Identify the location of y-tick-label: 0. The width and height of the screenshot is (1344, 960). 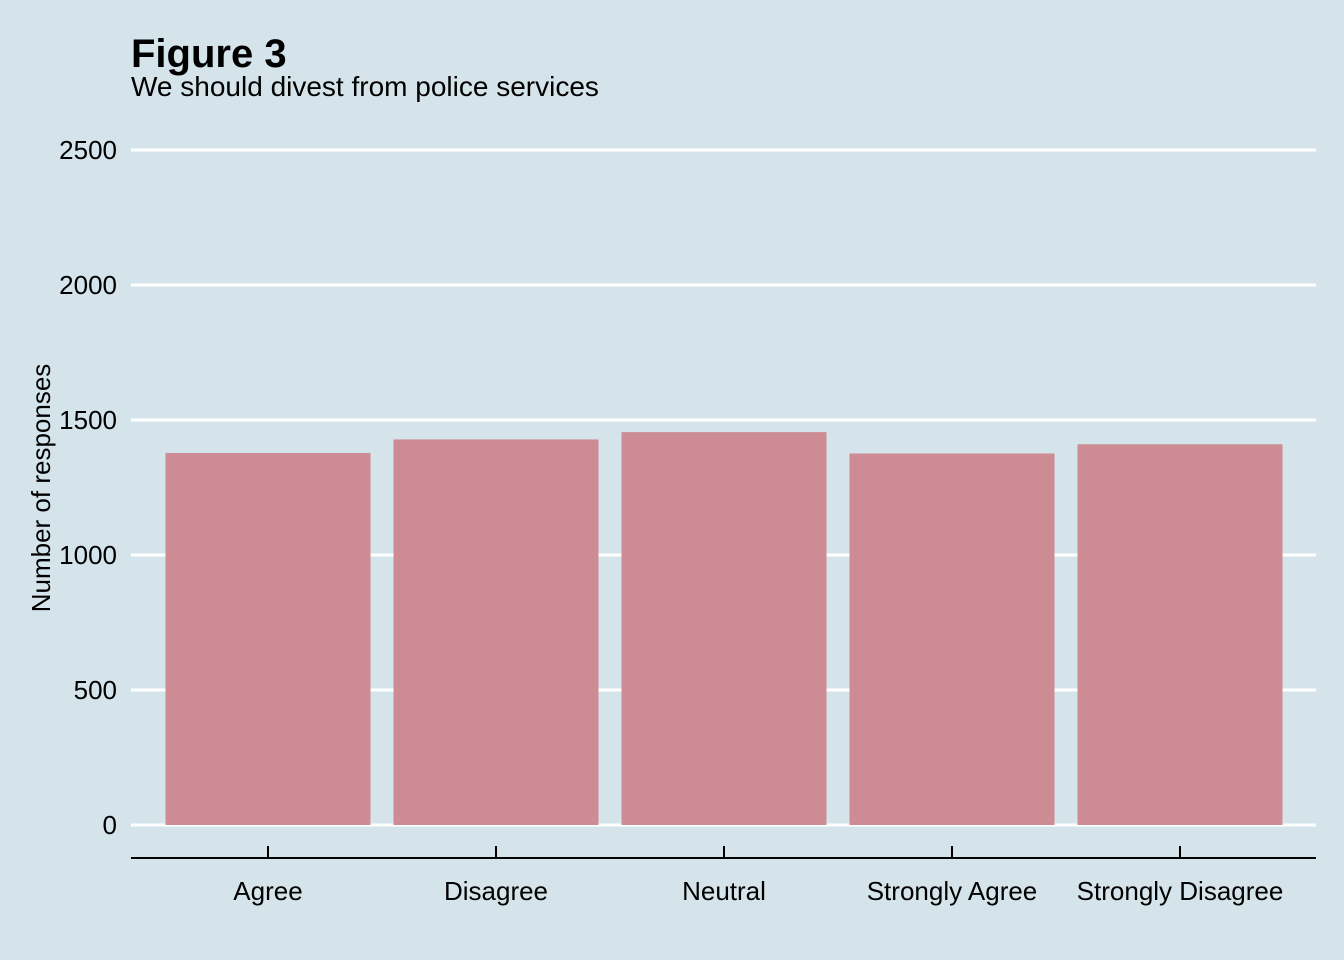
(110, 825).